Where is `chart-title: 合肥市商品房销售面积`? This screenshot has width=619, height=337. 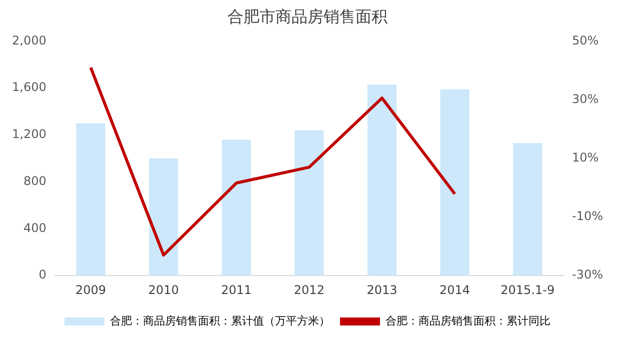 chart-title: 合肥市商品房销售面积 is located at coordinates (308, 16).